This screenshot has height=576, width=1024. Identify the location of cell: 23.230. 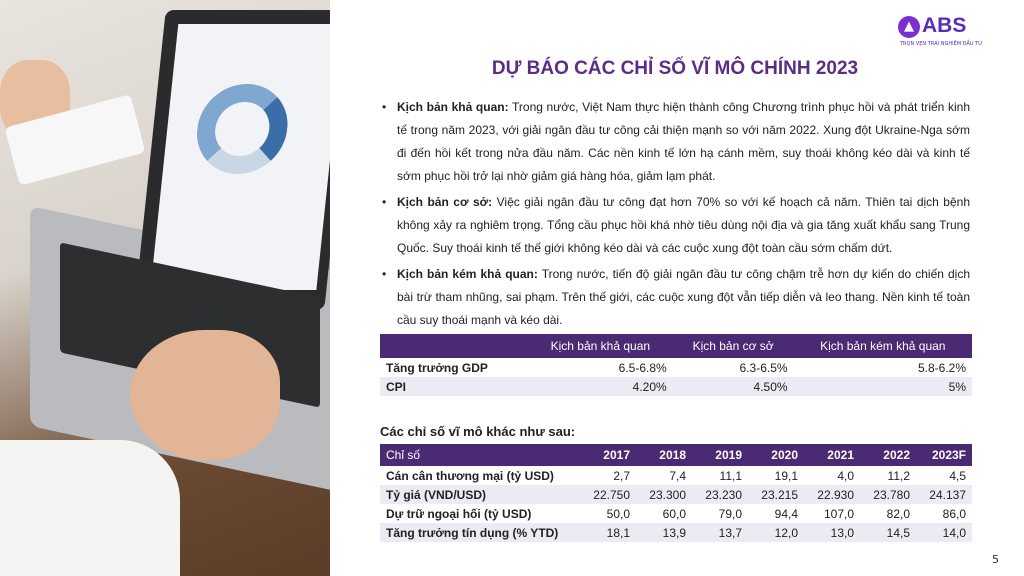
(720, 494).